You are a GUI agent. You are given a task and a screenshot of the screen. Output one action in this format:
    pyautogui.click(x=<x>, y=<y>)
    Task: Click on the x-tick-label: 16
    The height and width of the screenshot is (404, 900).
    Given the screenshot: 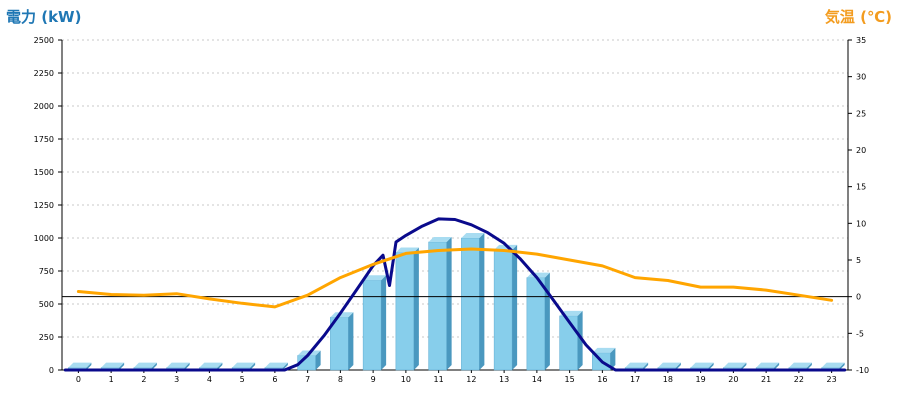 What is the action you would take?
    pyautogui.click(x=602, y=379)
    